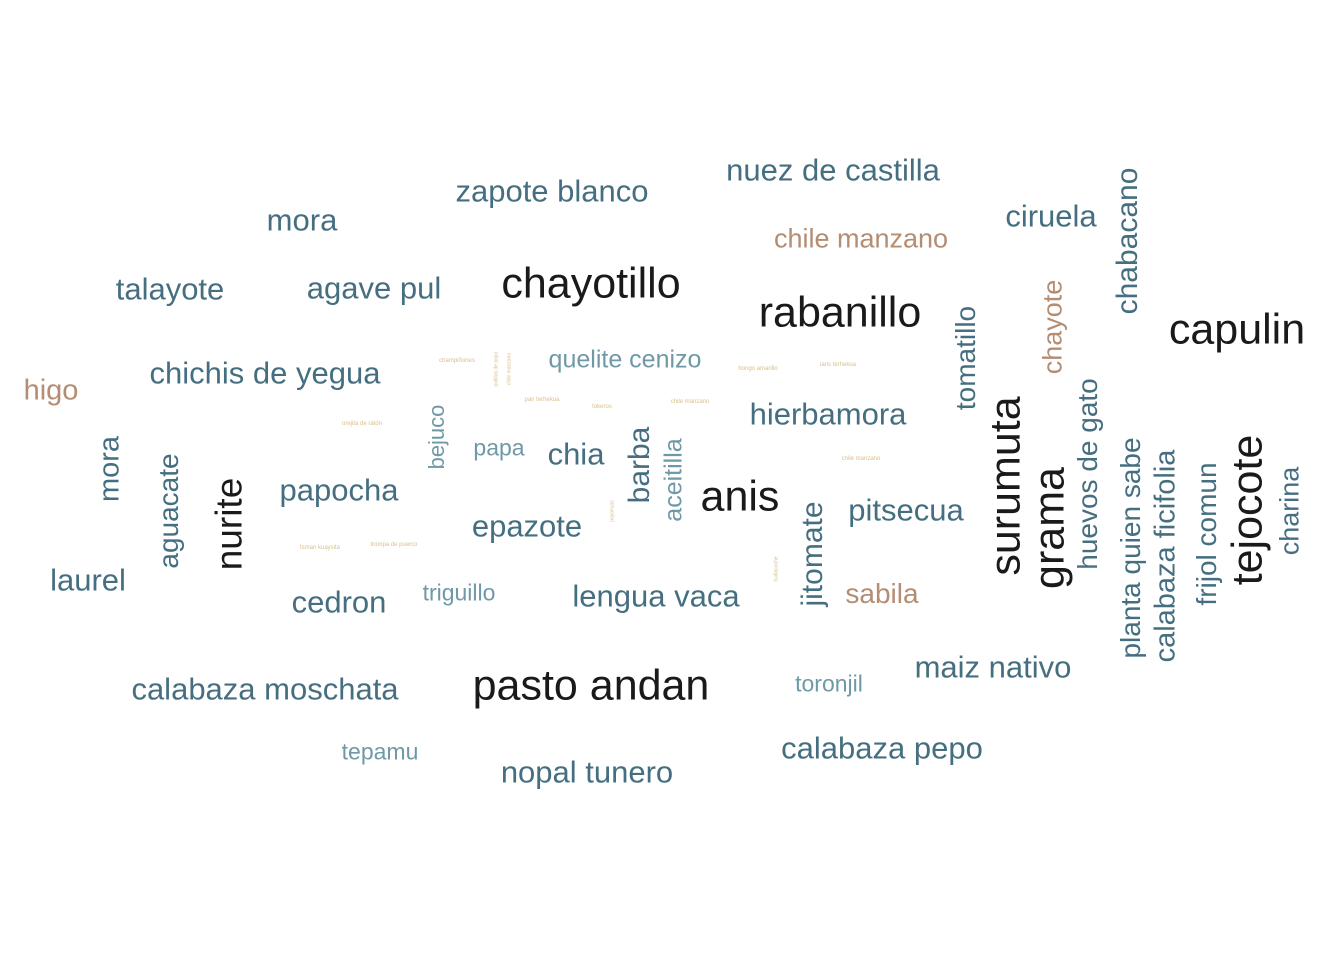 The width and height of the screenshot is (1344, 960). What do you see at coordinates (1049, 528) in the screenshot?
I see `word-grama: grama` at bounding box center [1049, 528].